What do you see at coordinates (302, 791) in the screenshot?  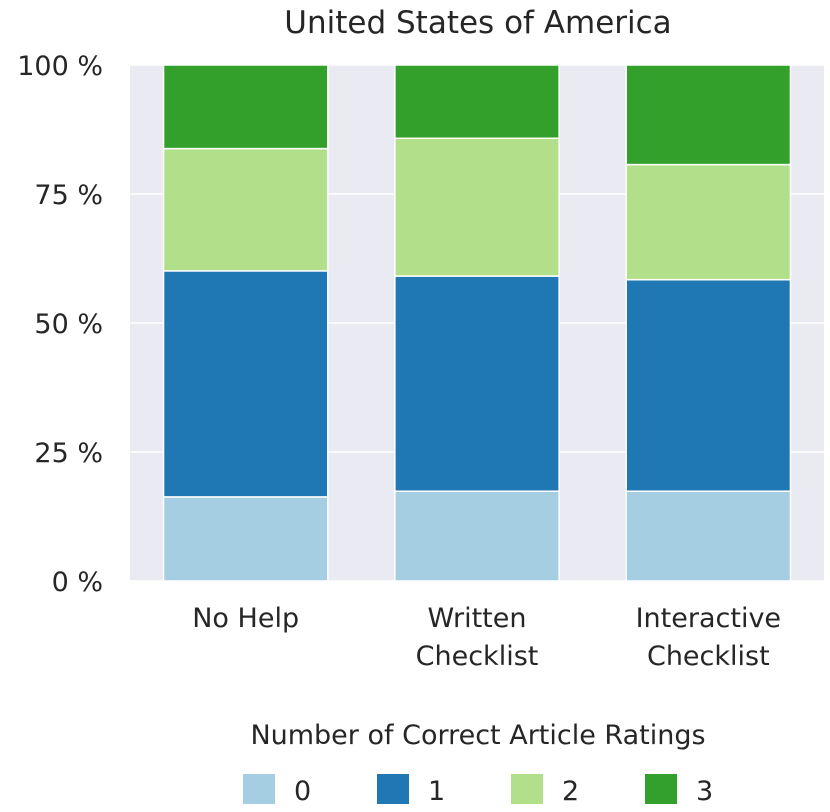 I see `legend-label: 0` at bounding box center [302, 791].